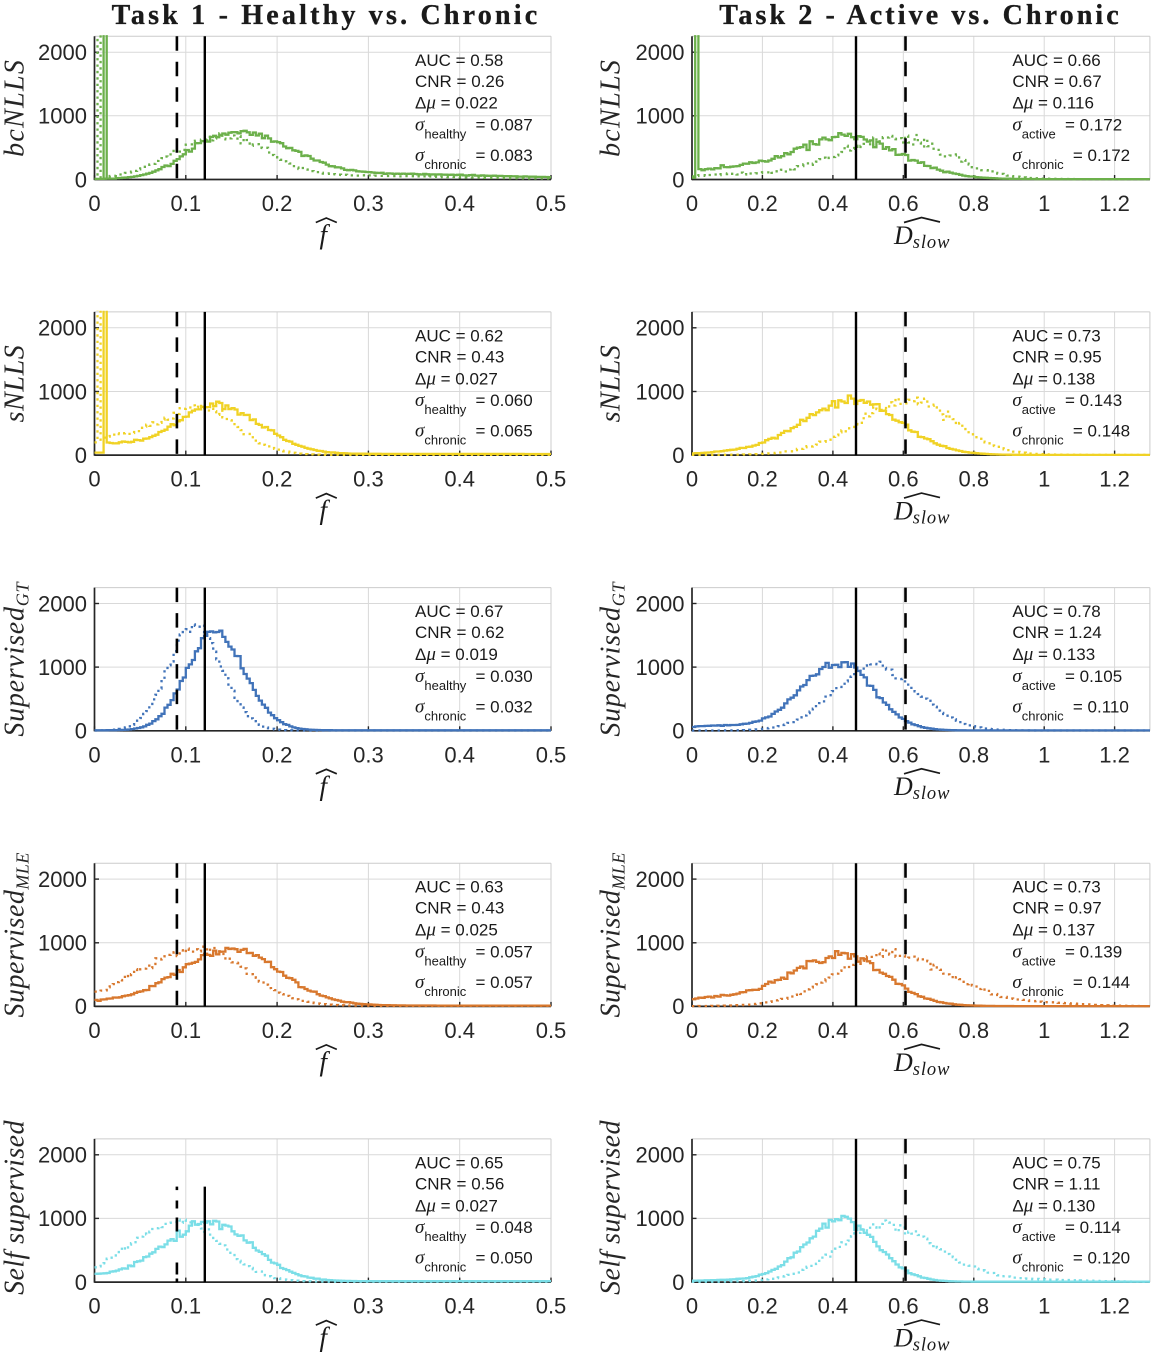 This screenshot has height=1353, width=1153. What do you see at coordinates (459, 632) in the screenshot?
I see `svg-text: CNR = 0.62` at bounding box center [459, 632].